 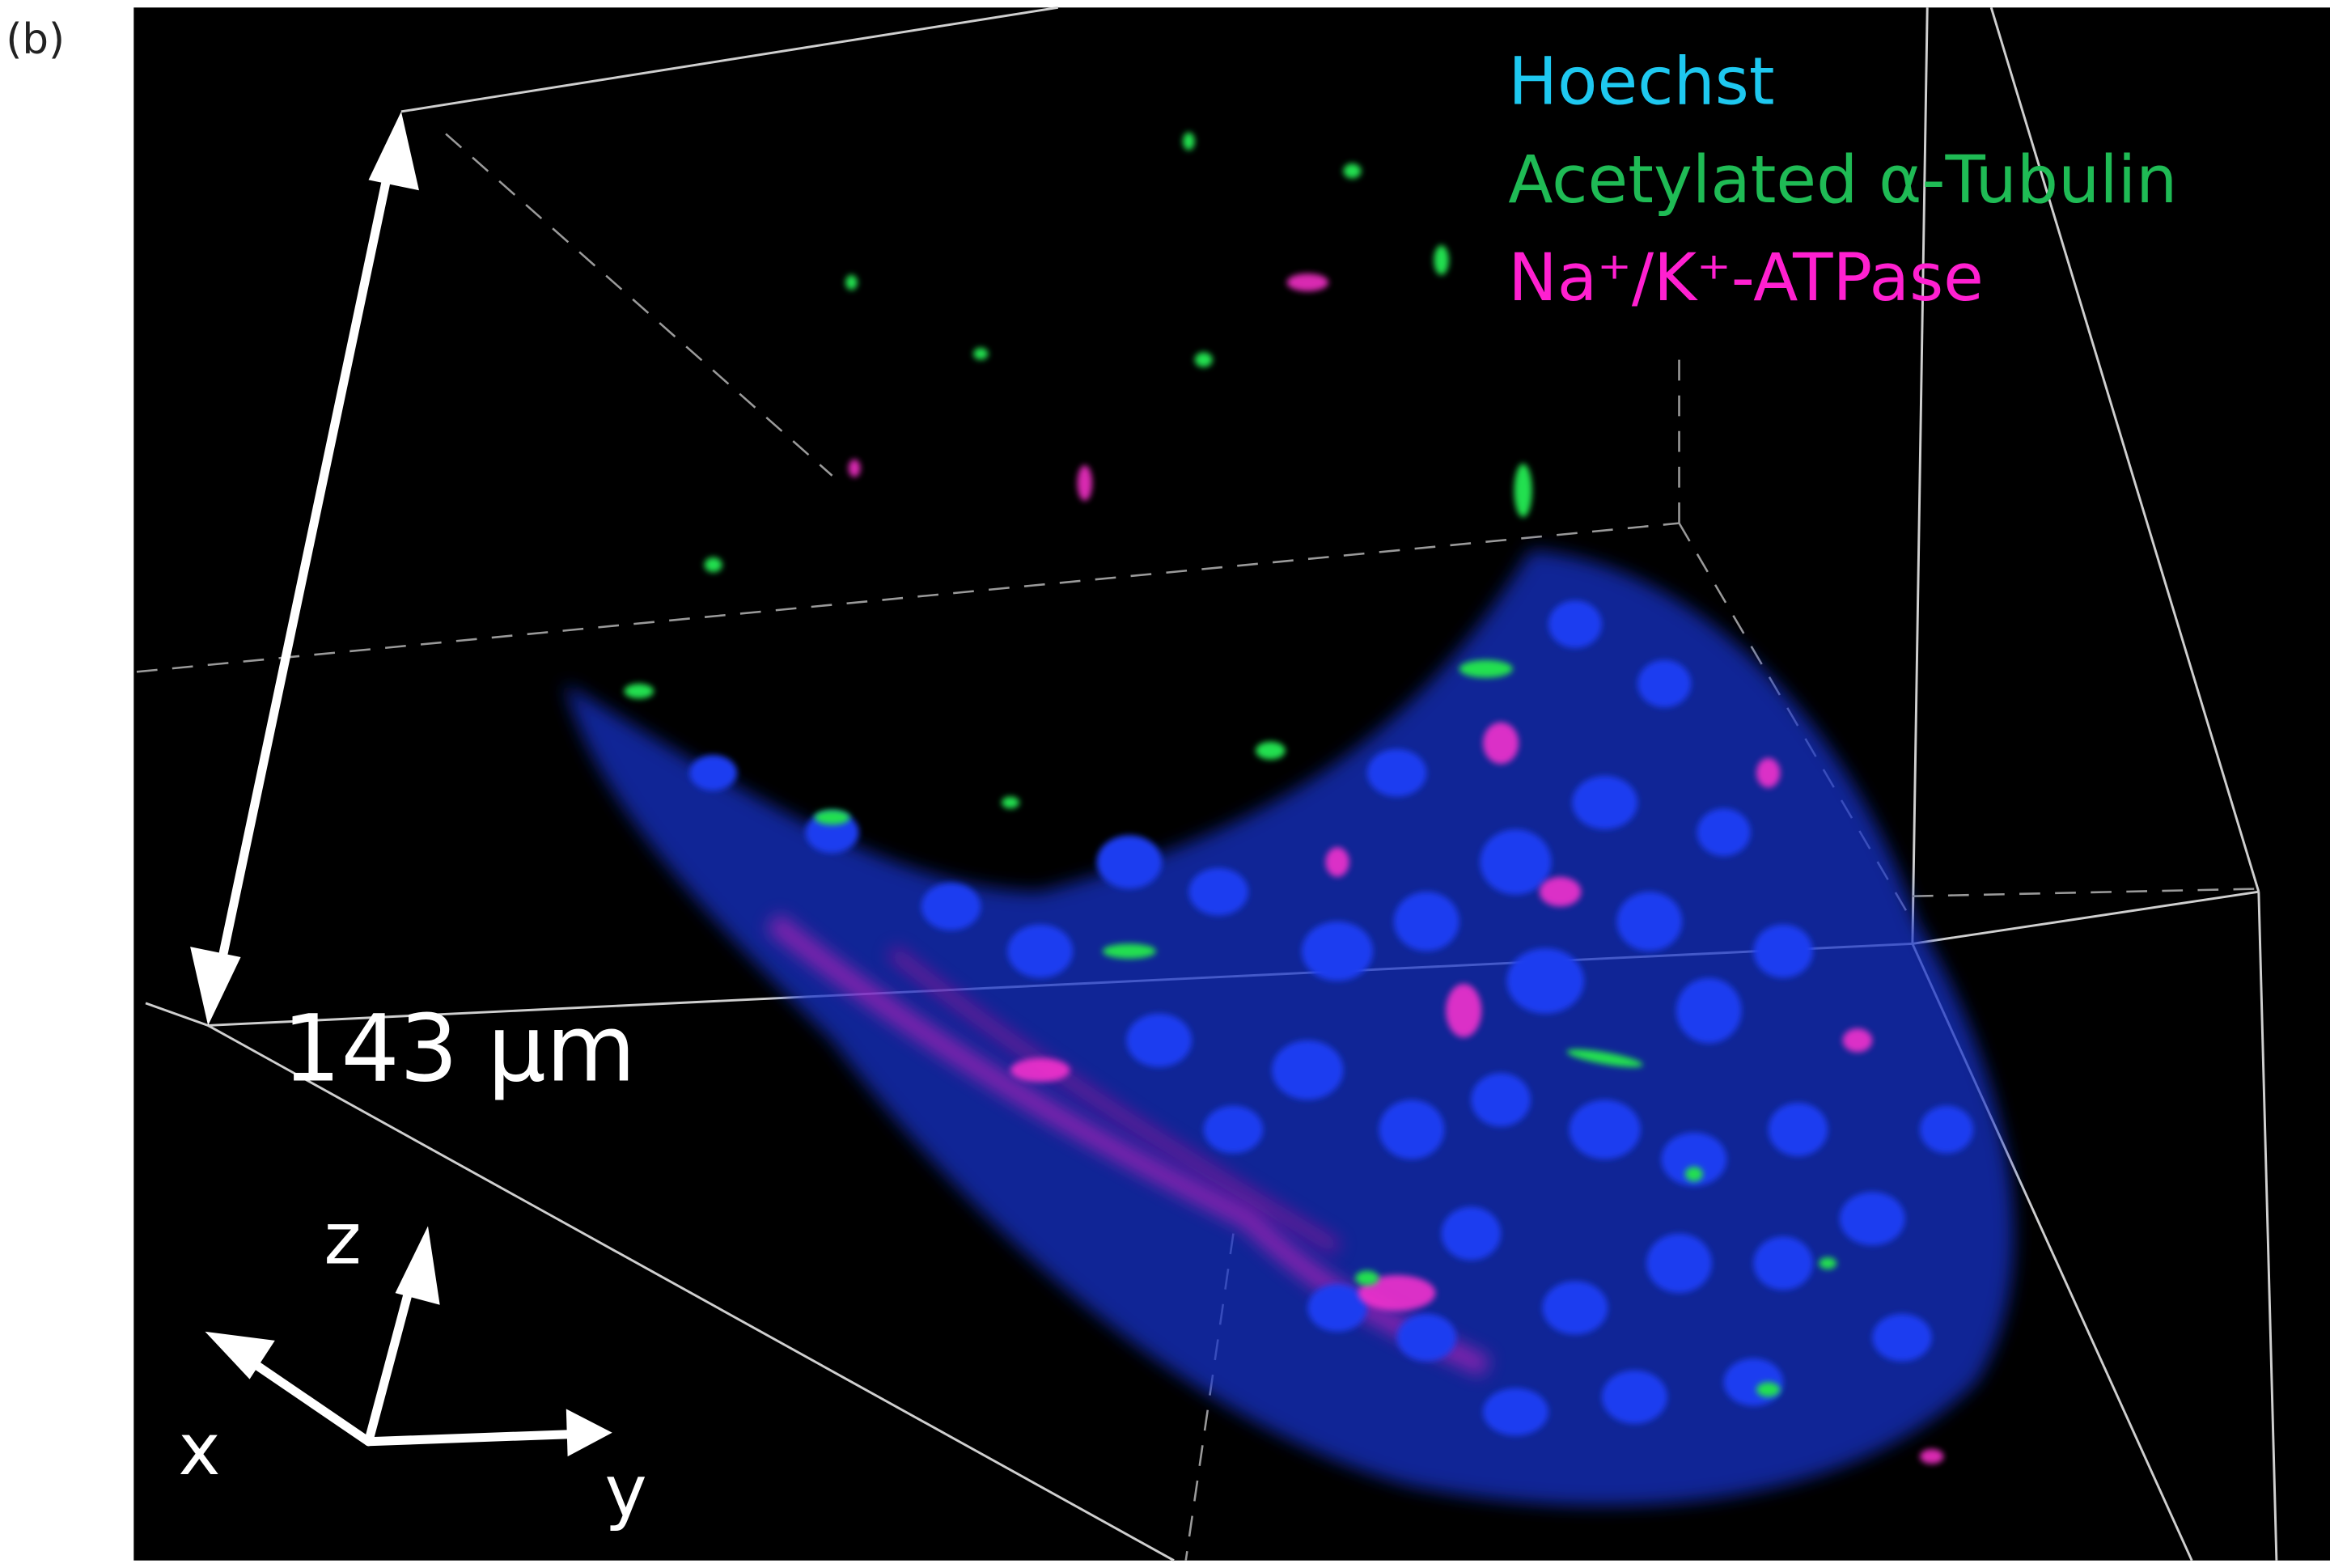 I want to click on axis-y-label: y, so click(x=626, y=1492).